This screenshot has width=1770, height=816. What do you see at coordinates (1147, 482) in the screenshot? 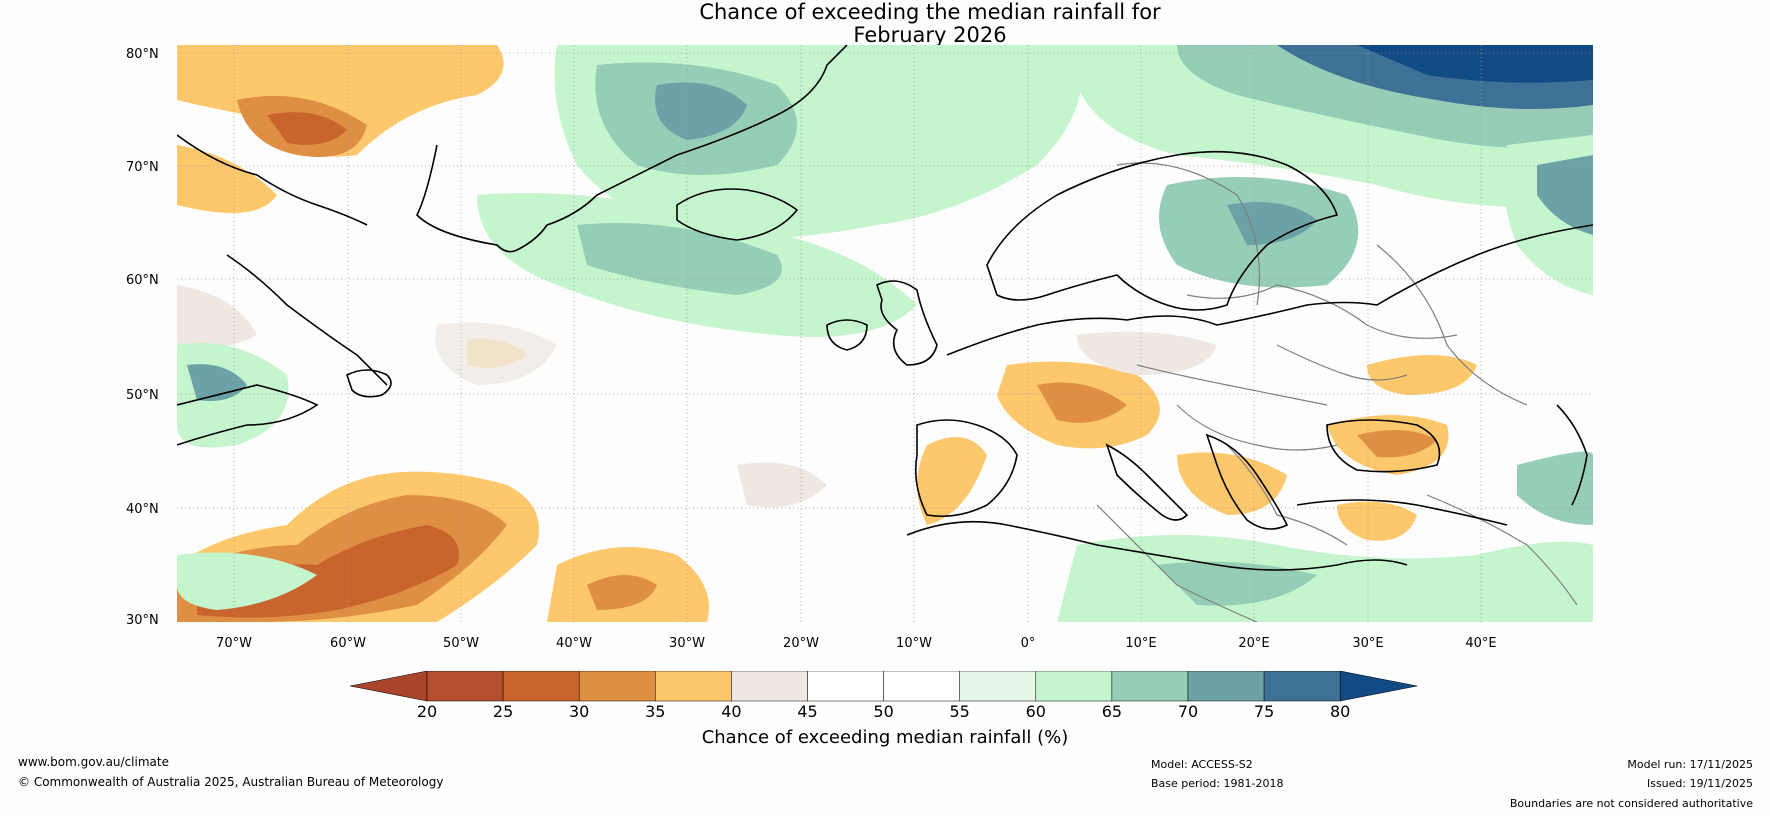
I see `coast-italy` at bounding box center [1147, 482].